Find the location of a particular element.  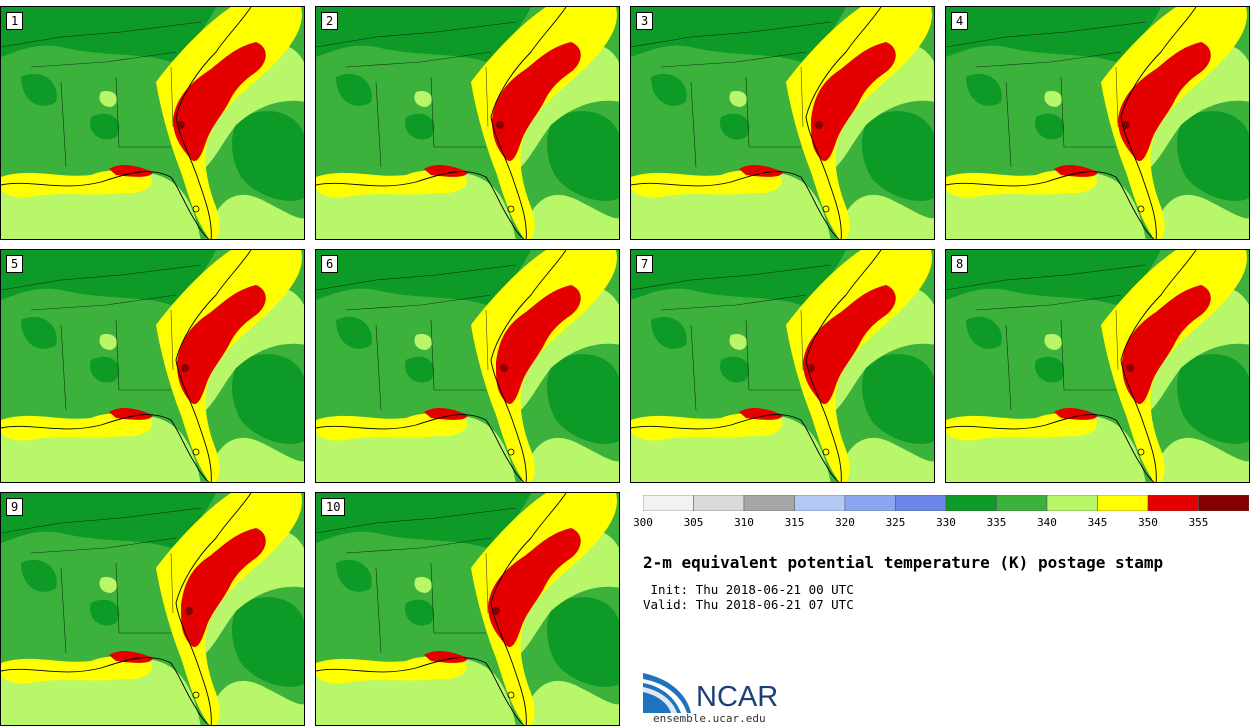

member-label: 2 is located at coordinates (330, 21).